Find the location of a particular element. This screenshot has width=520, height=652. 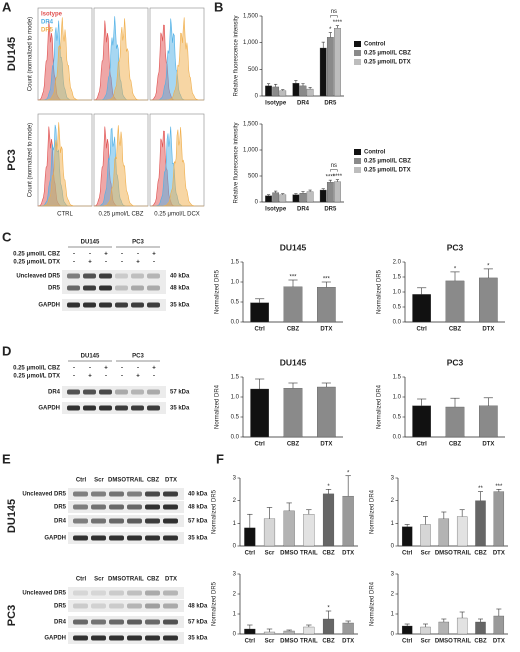

significance-label: **** is located at coordinates (338, 177).